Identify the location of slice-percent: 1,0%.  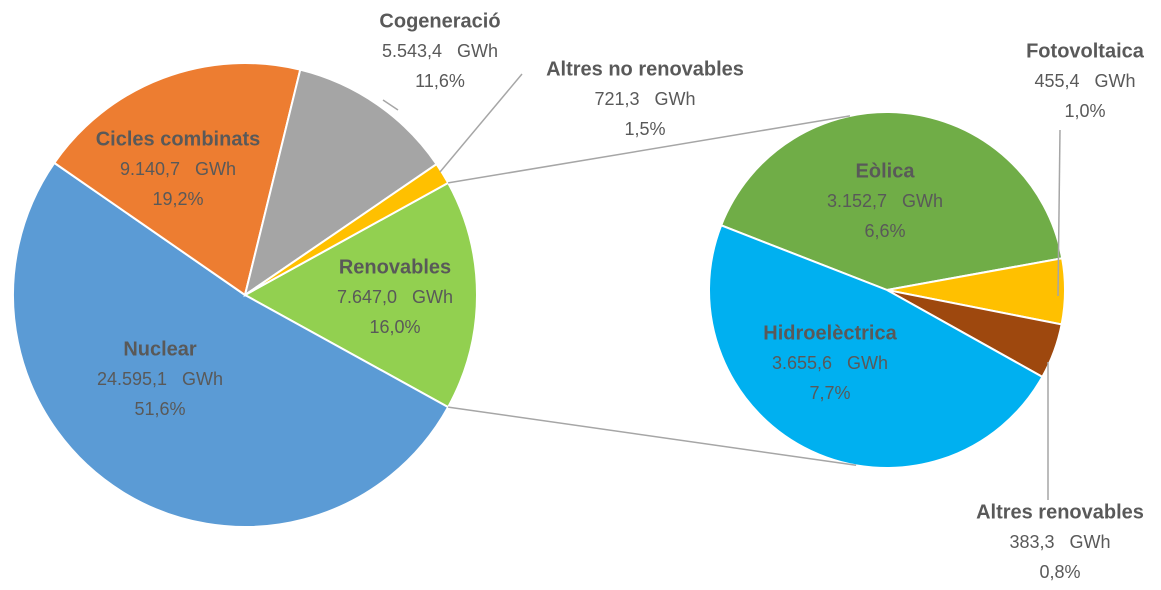
(1084, 111).